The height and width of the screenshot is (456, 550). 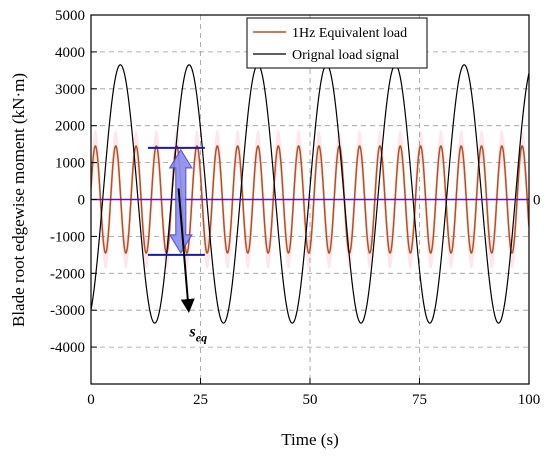 What do you see at coordinates (349, 33) in the screenshot?
I see `legend-label-equivalent: 1Hz Equivalent load` at bounding box center [349, 33].